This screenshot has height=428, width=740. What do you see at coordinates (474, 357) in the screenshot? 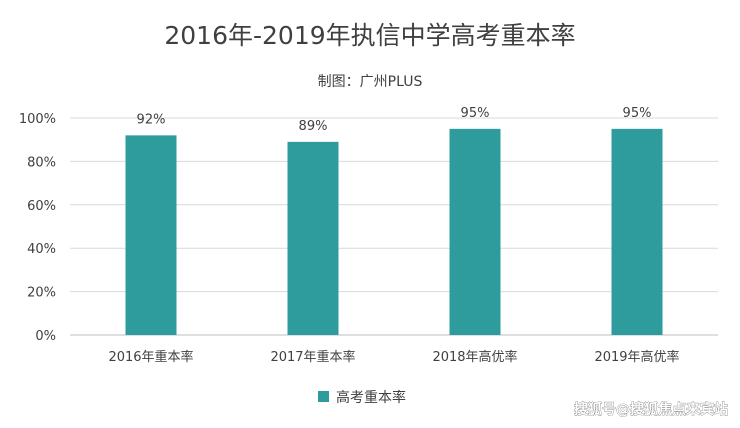
I see `x-tick-label: 2018年高优率` at bounding box center [474, 357].